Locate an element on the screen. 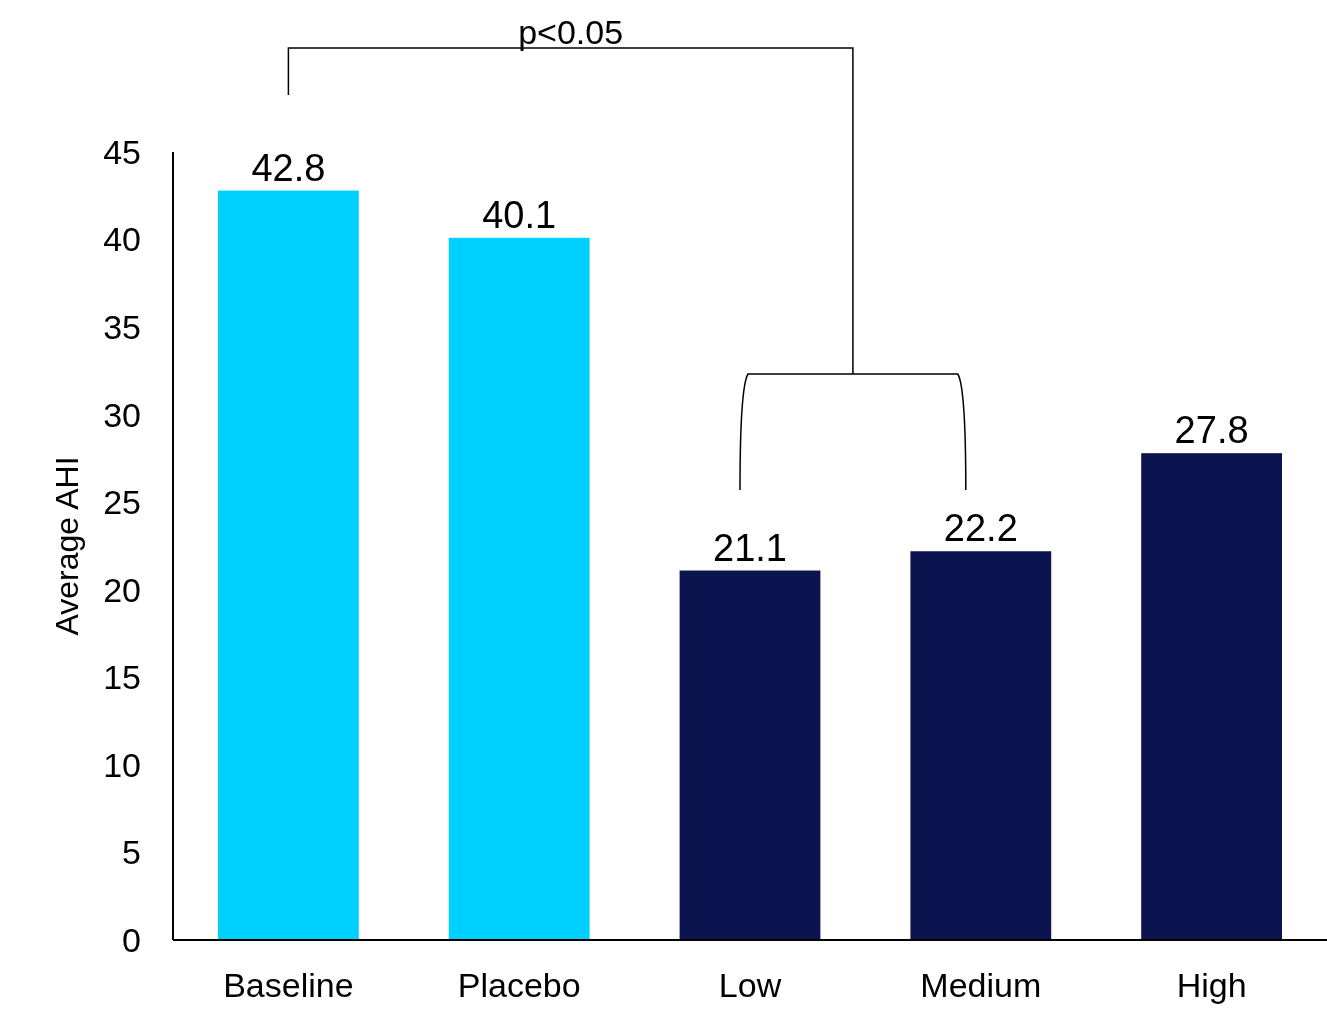 Image resolution: width=1327 pixels, height=1013 pixels. x-tick-label: Placebo is located at coordinates (519, 985).